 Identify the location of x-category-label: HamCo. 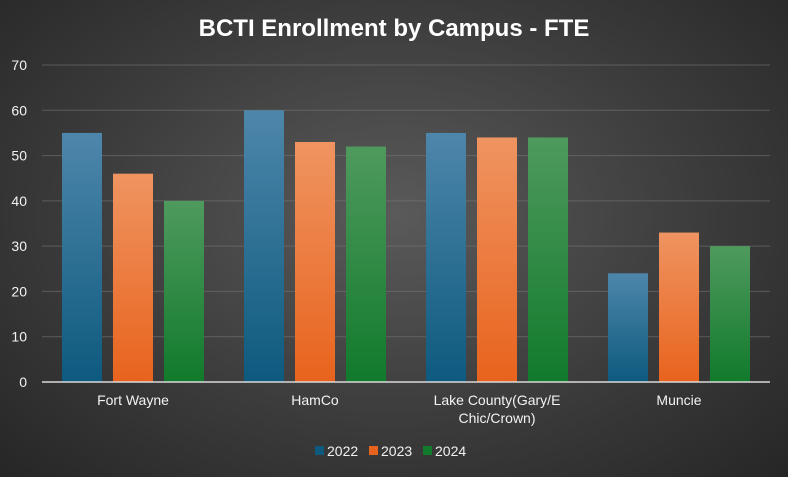
(315, 400).